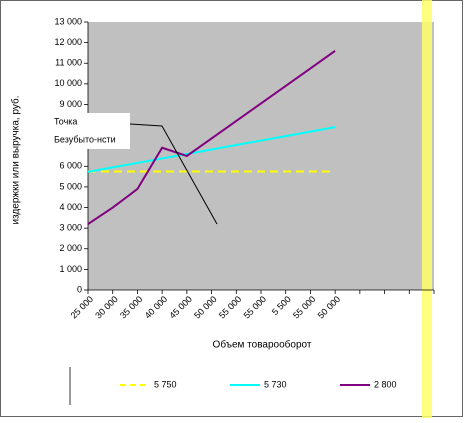  Describe the element at coordinates (68, 83) in the screenshot. I see `y-tick-label: 10 000` at that location.